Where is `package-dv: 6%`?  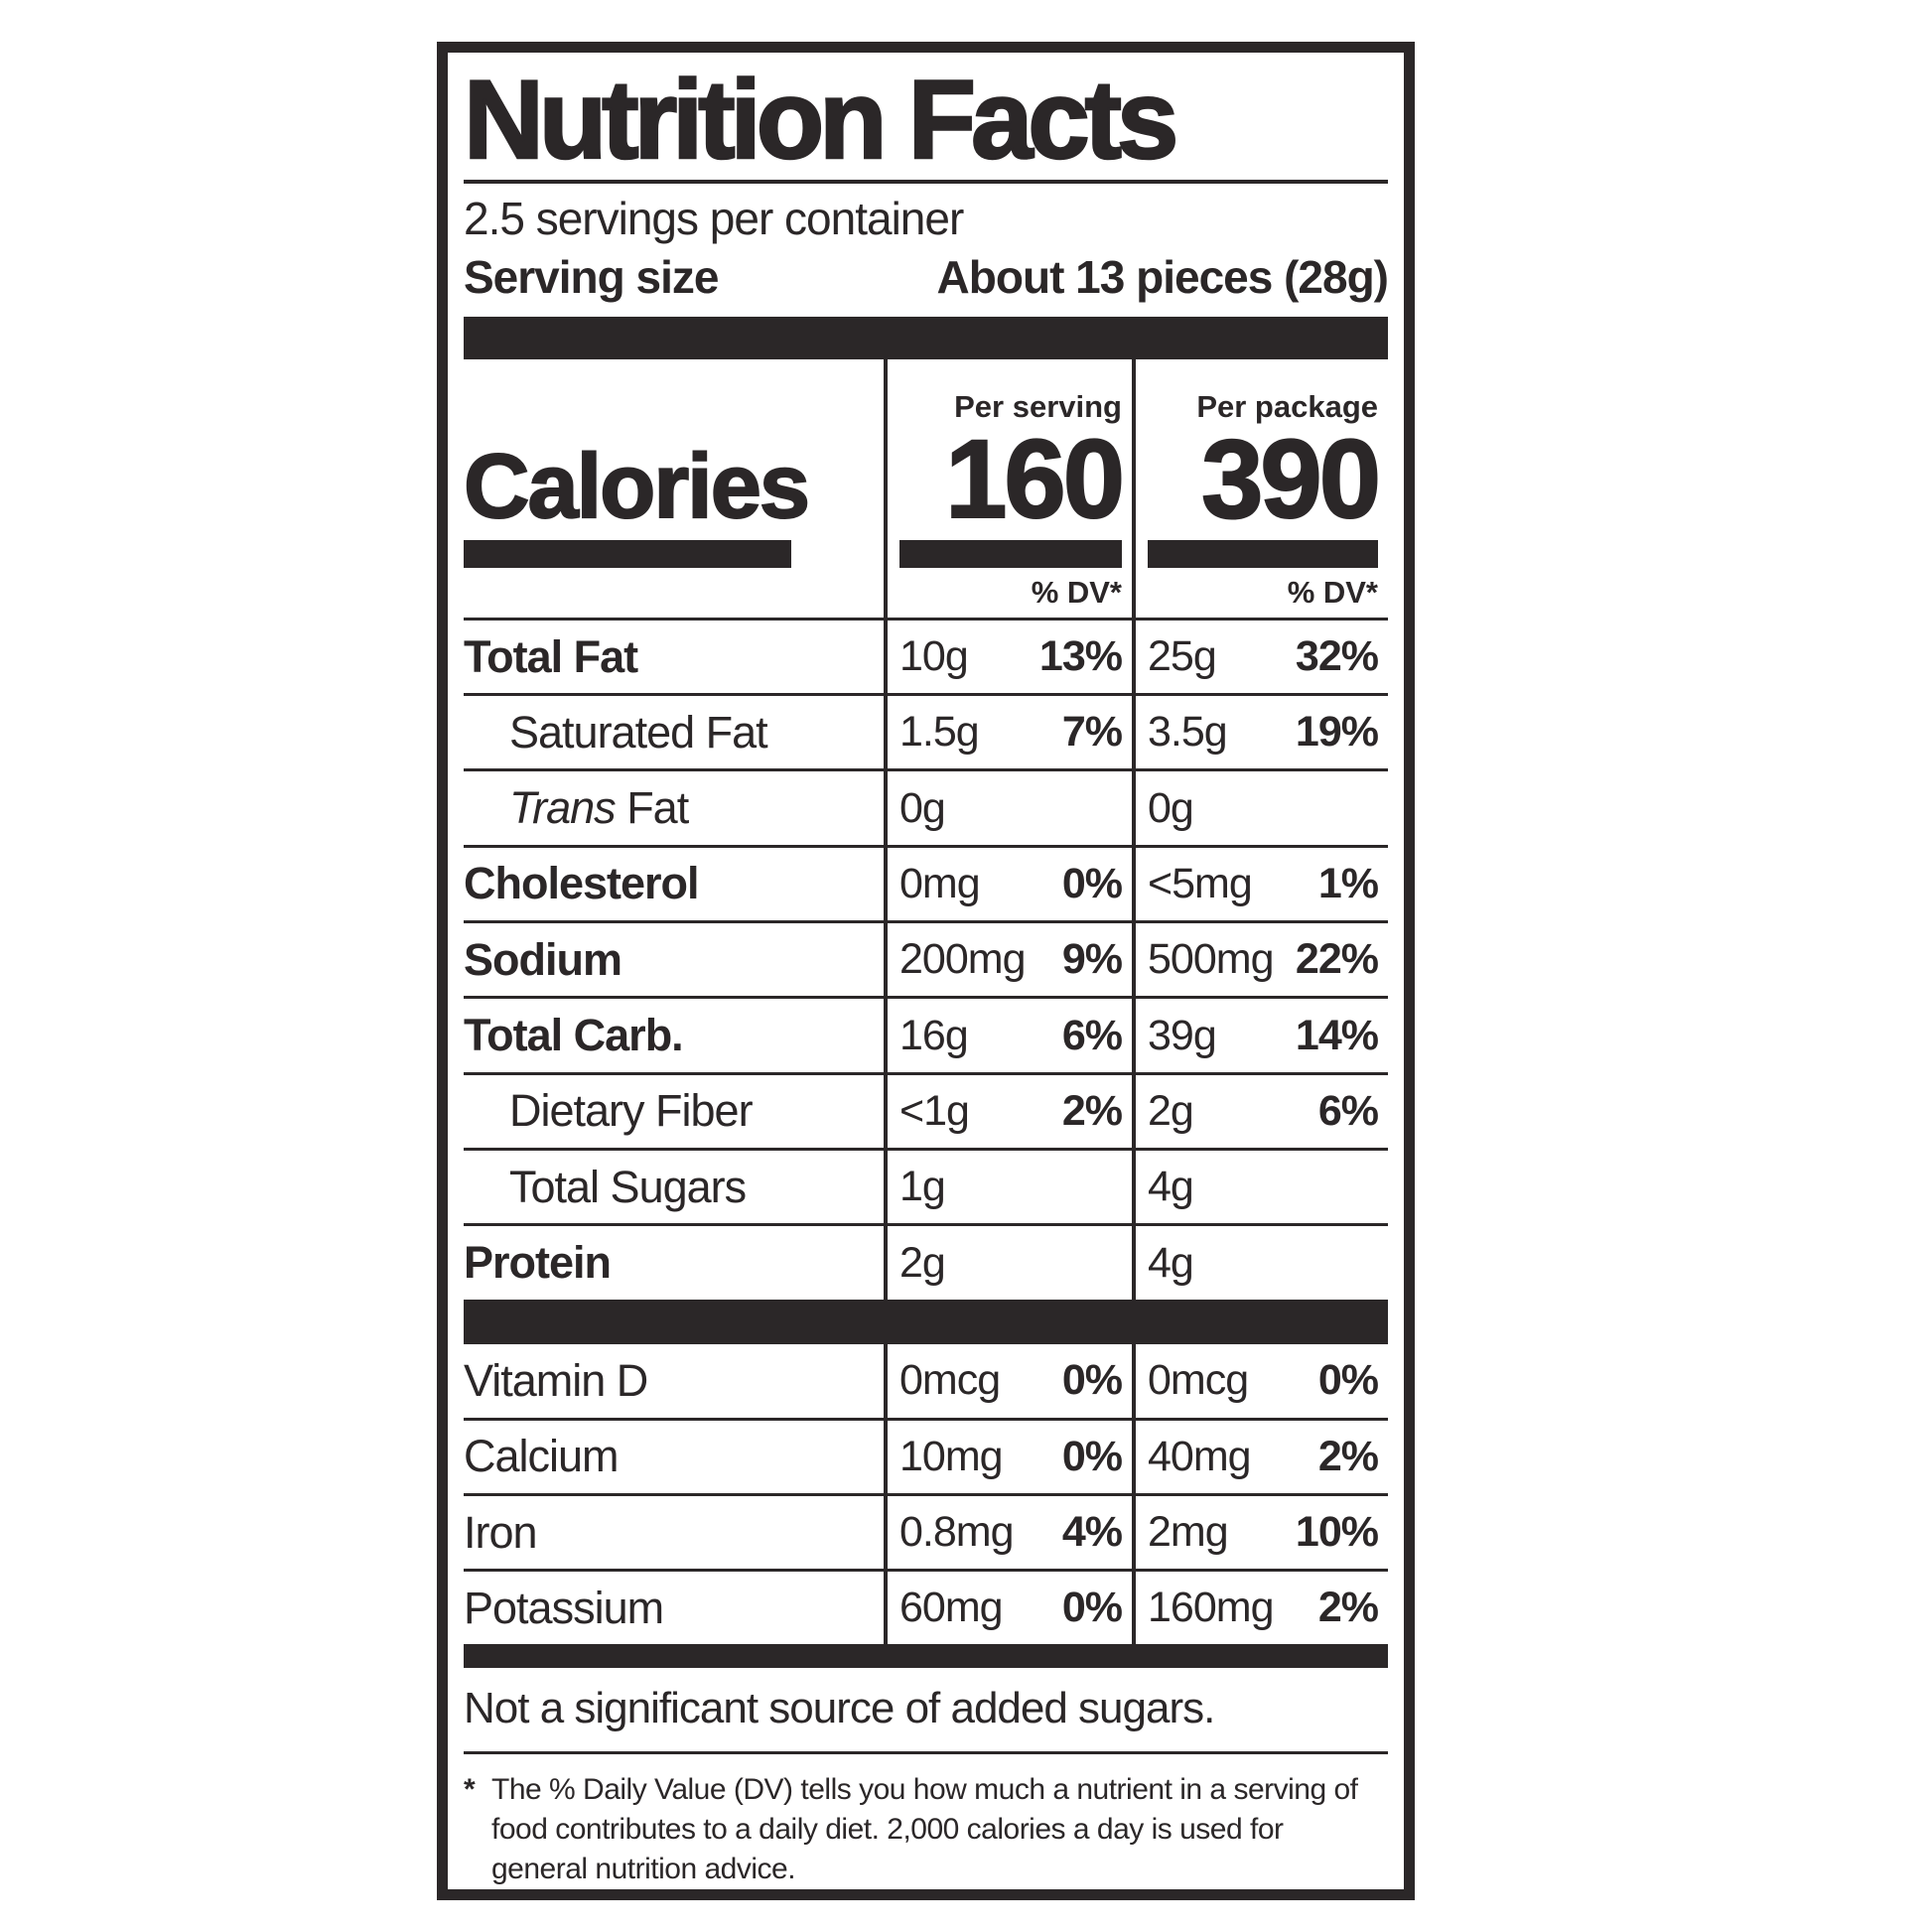
package-dv: 6% is located at coordinates (1348, 1111).